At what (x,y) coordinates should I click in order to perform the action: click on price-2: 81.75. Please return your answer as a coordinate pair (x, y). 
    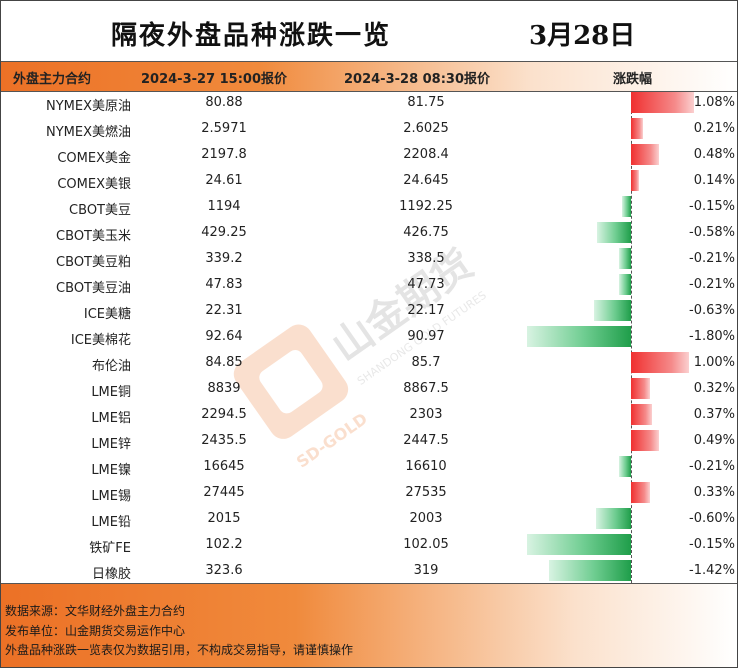
    Looking at the image, I should click on (426, 102).